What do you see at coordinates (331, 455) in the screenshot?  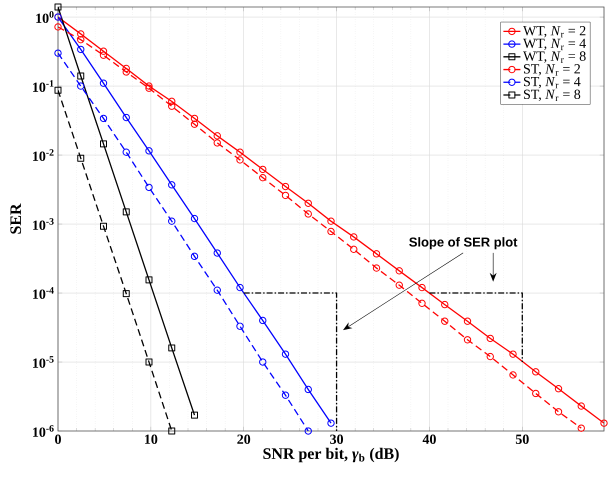 I see `x-axis-title: SNR per bit, γ$_{b}$ (dB)` at bounding box center [331, 455].